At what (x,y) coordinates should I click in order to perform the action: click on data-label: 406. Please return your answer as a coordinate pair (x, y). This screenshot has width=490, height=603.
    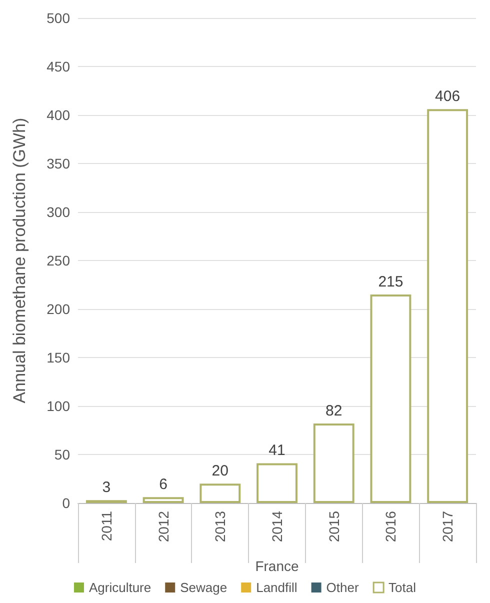
    Looking at the image, I should click on (447, 97).